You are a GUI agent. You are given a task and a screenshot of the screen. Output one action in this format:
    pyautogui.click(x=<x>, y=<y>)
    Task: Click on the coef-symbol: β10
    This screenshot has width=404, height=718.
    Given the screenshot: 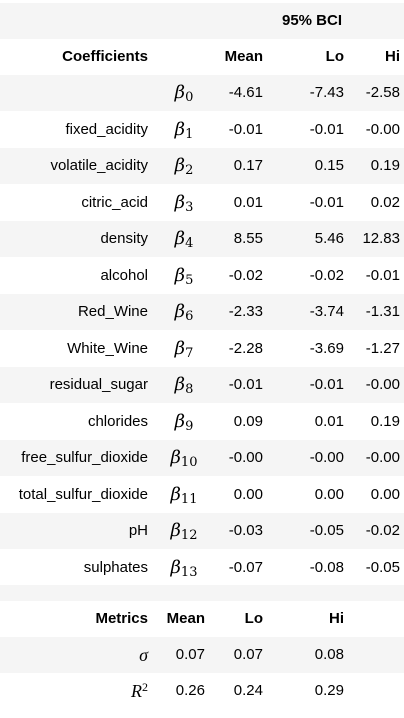 What is the action you would take?
    pyautogui.click(x=184, y=458)
    